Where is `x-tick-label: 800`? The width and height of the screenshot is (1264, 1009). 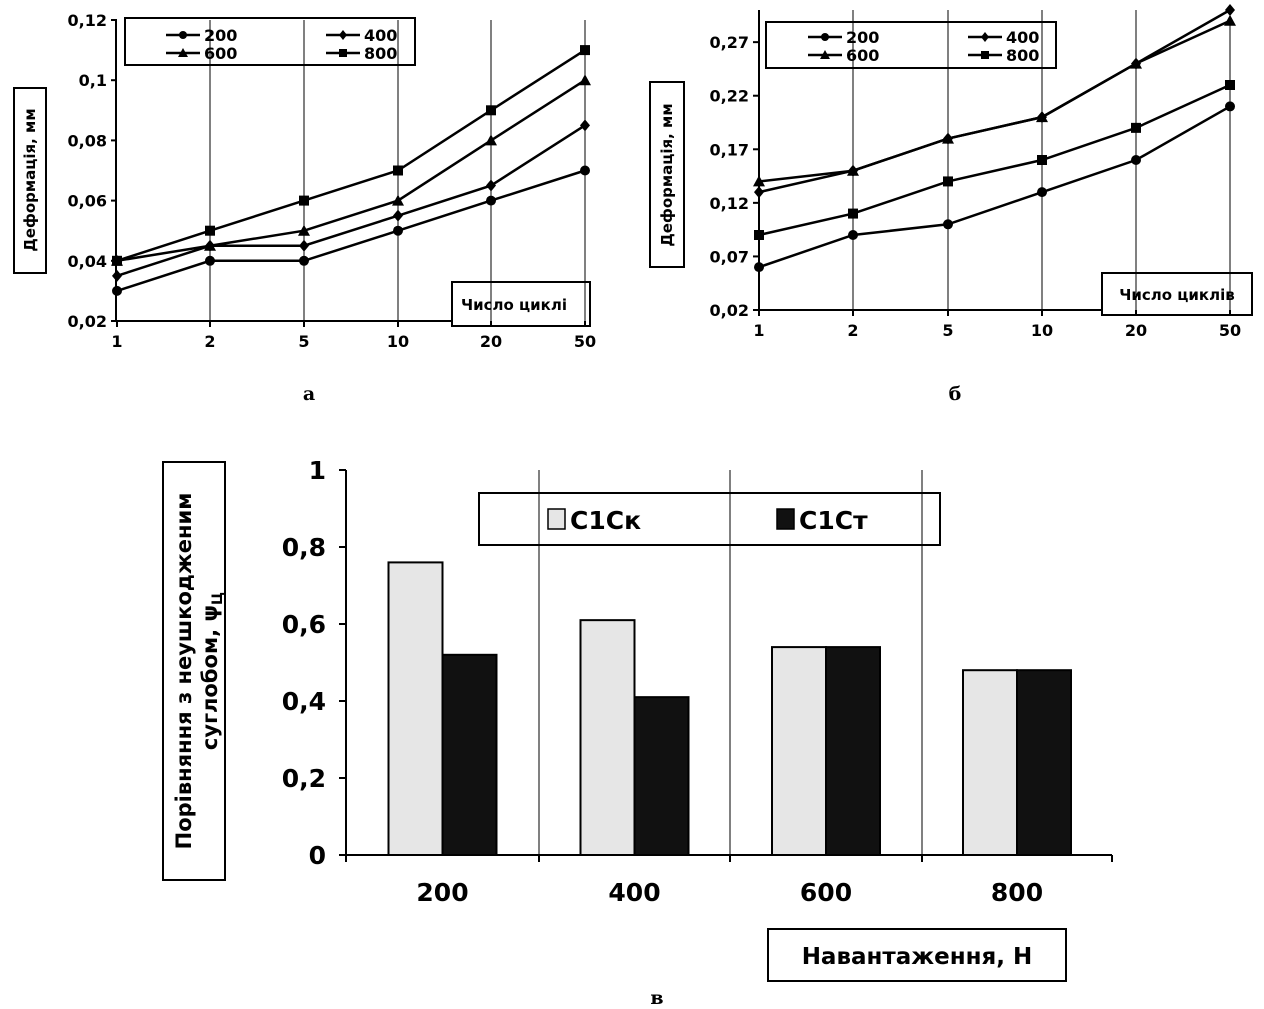
x-tick-label: 800 is located at coordinates (1017, 892).